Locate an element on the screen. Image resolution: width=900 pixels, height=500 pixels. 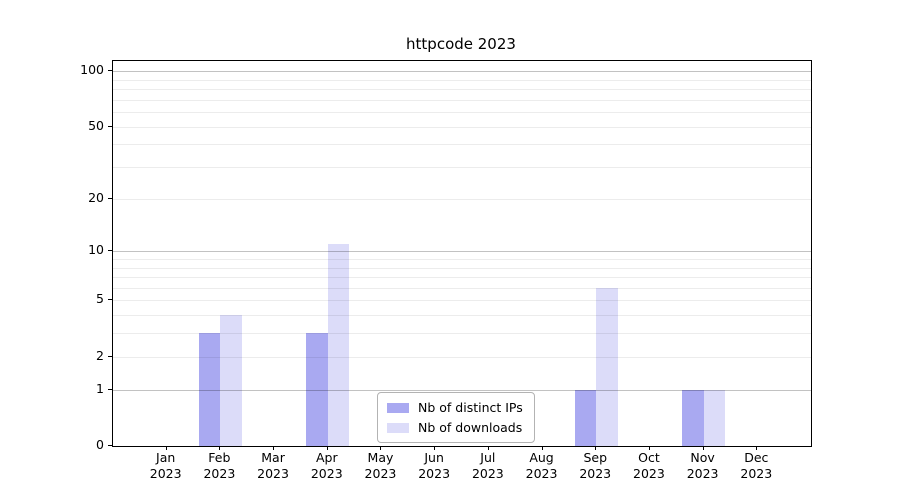
bar-nb-of-distinct-ips-feb-2023 is located at coordinates (209, 389).